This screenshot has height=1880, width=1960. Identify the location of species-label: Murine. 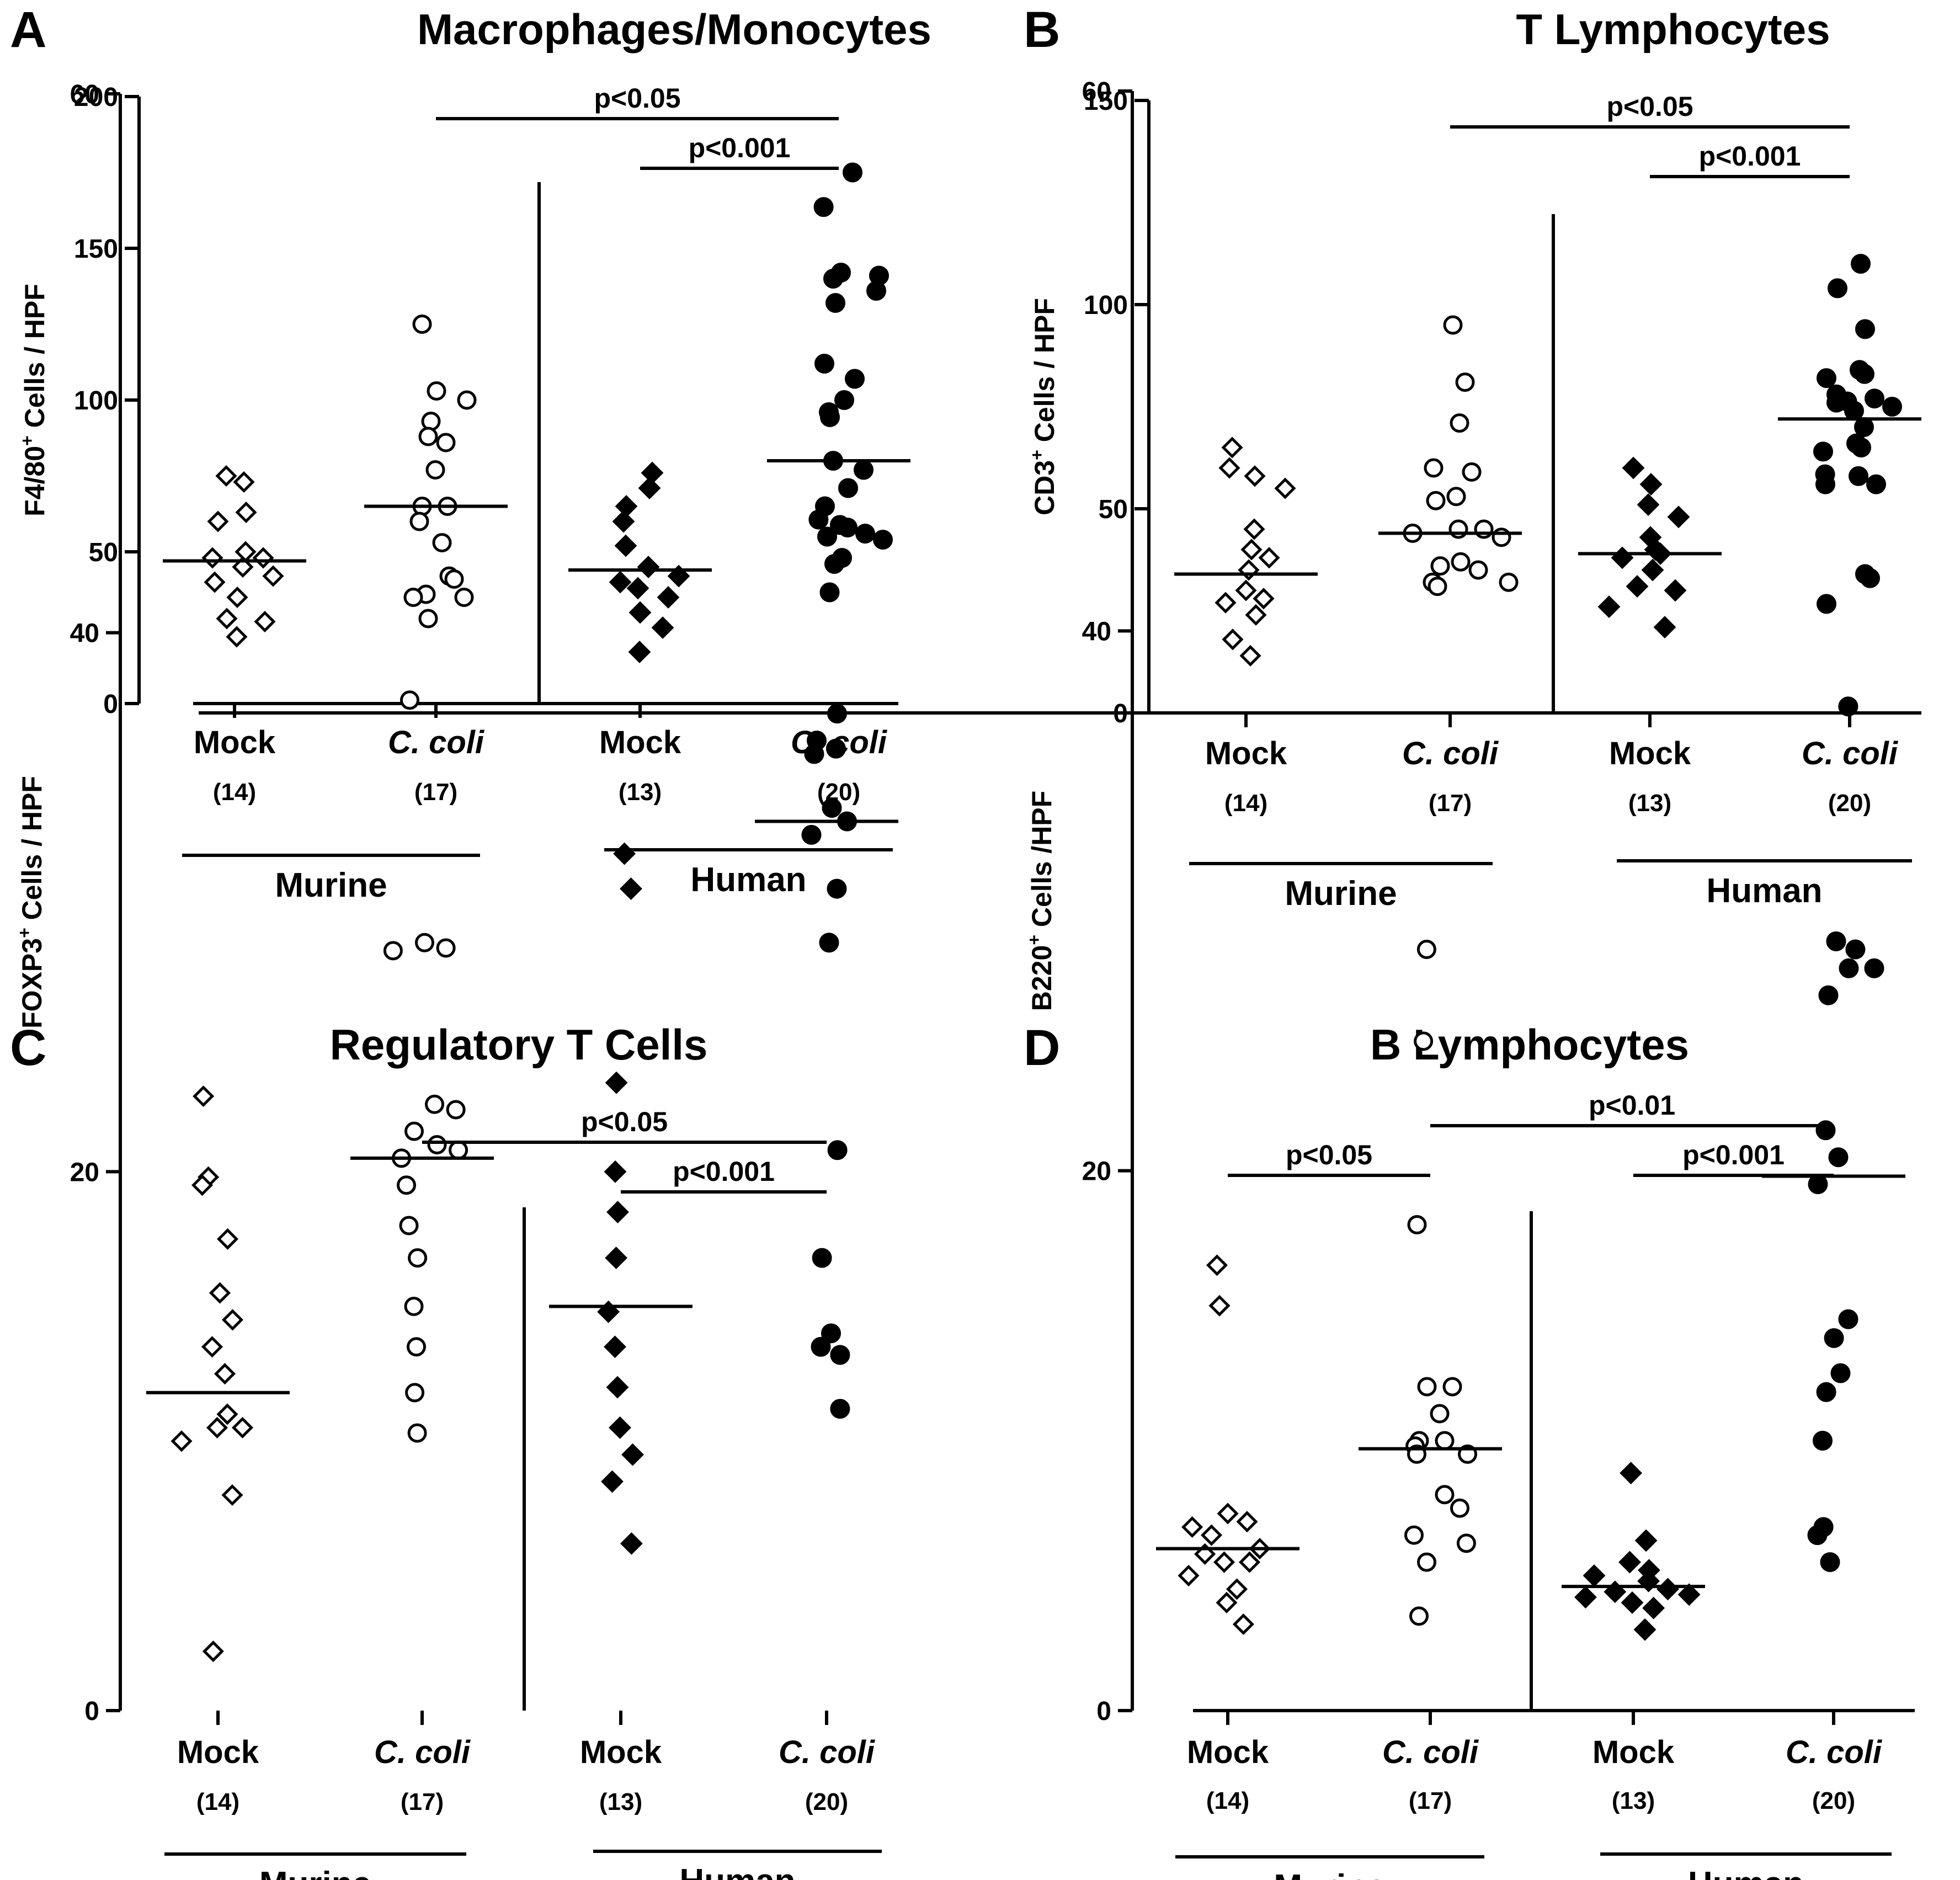
(1341, 894).